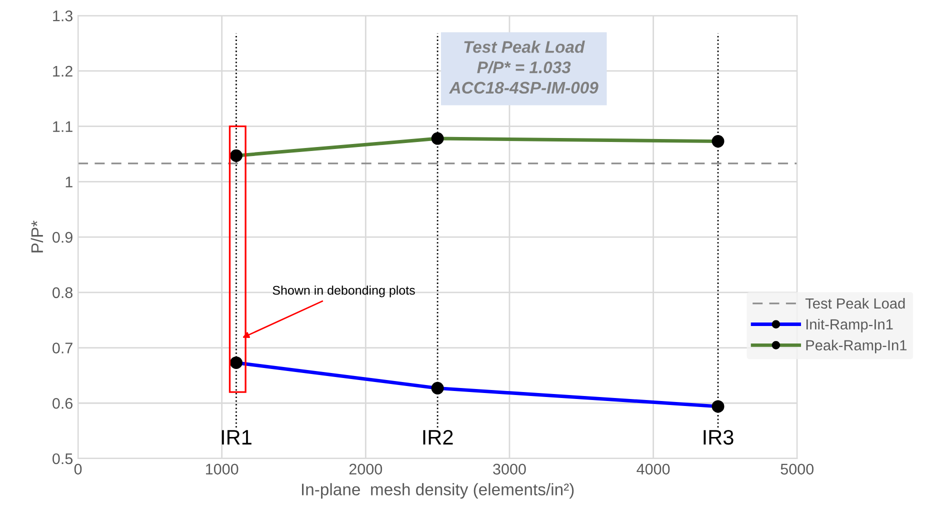  What do you see at coordinates (653, 469) in the screenshot?
I see `x-tick-label: 4000` at bounding box center [653, 469].